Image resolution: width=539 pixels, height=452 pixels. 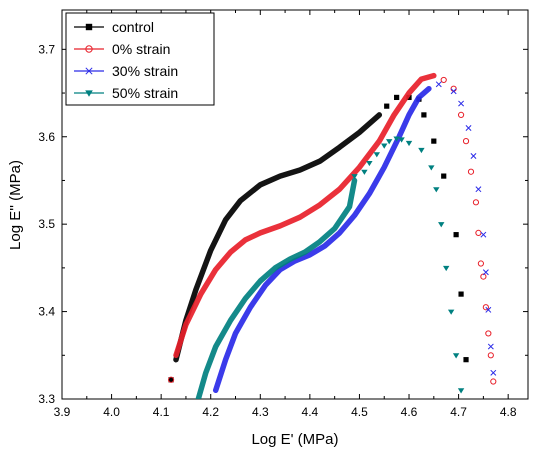 What do you see at coordinates (409, 412) in the screenshot?
I see `x-tick-label: 4.6` at bounding box center [409, 412].